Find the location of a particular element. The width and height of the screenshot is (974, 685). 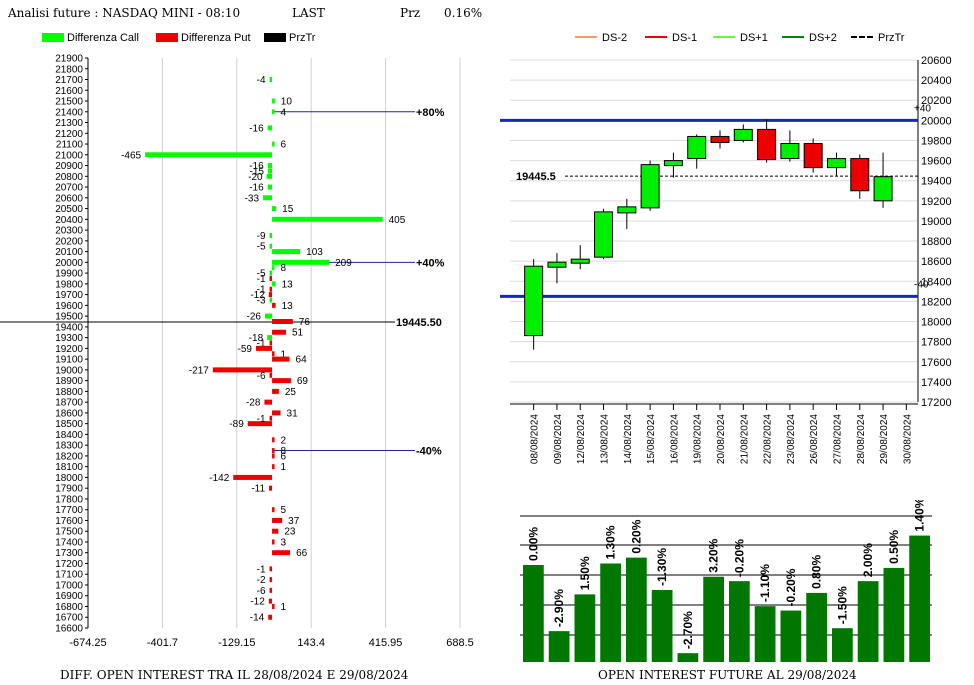

date-label: 08/08/2024 is located at coordinates (535, 439).